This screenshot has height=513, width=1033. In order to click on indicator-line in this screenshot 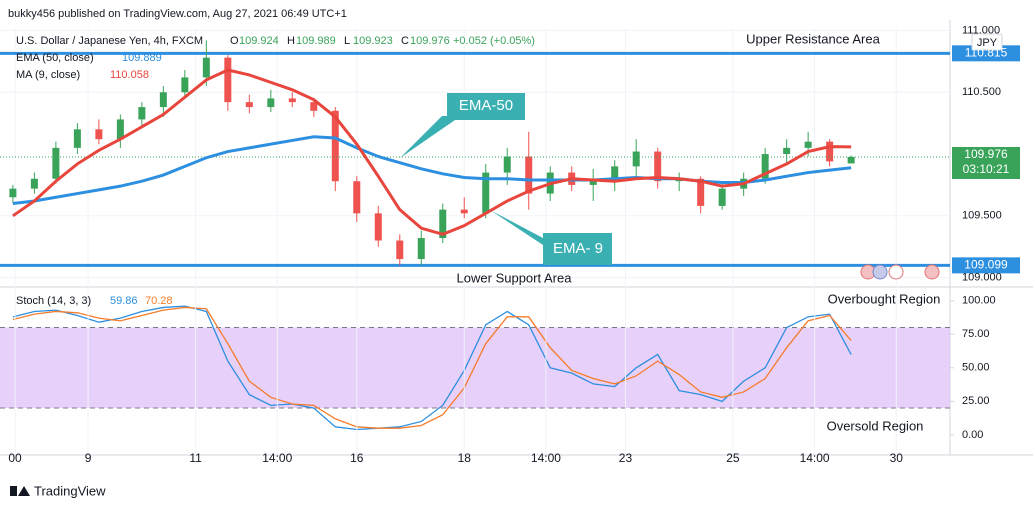, I will do `click(432, 170)`.